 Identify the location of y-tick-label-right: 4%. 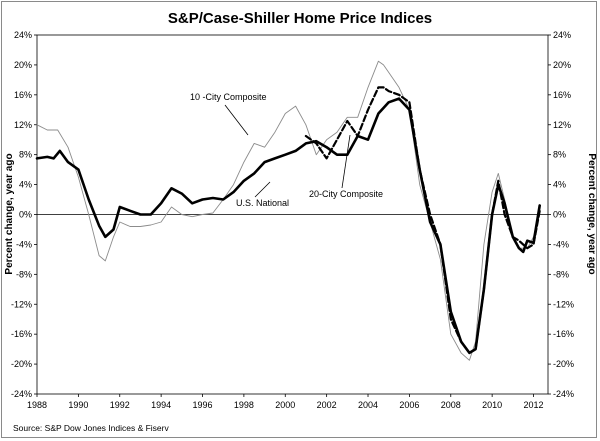
(559, 185).